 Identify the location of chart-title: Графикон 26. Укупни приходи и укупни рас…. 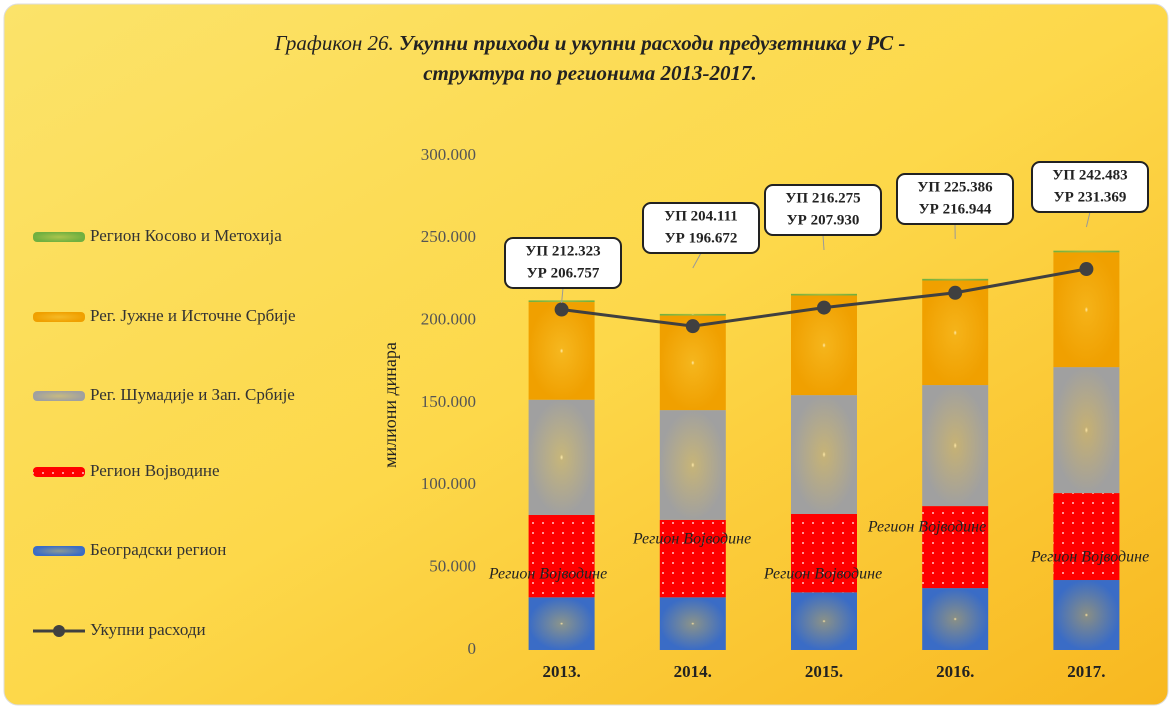
(590, 43).